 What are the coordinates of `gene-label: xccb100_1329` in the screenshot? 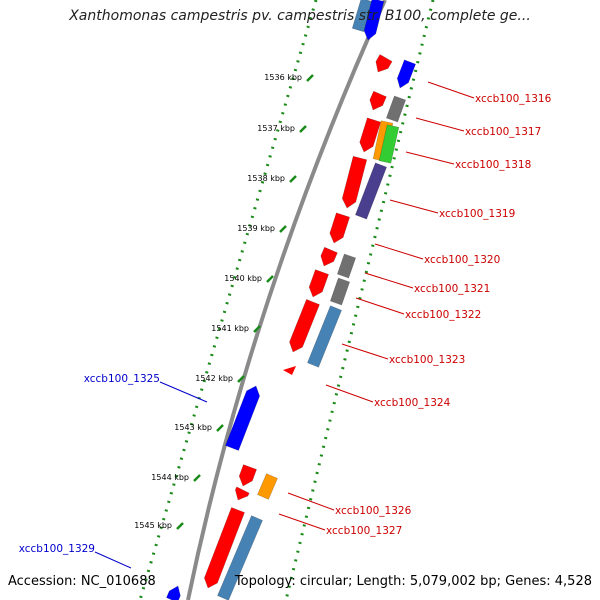 It's located at (57, 549).